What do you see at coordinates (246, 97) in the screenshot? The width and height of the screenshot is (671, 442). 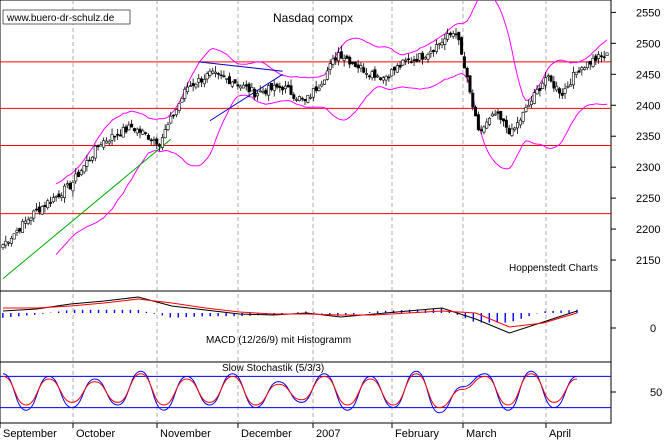 I see `trend-line-blue` at bounding box center [246, 97].